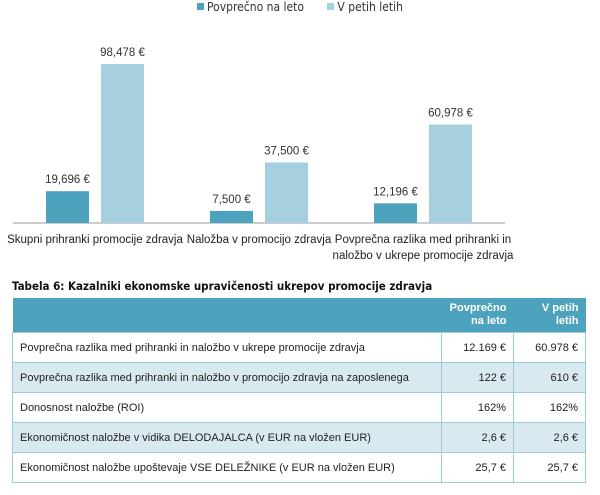  I want to click on category-label: Naložba v promocijo zdravja, so click(259, 240).